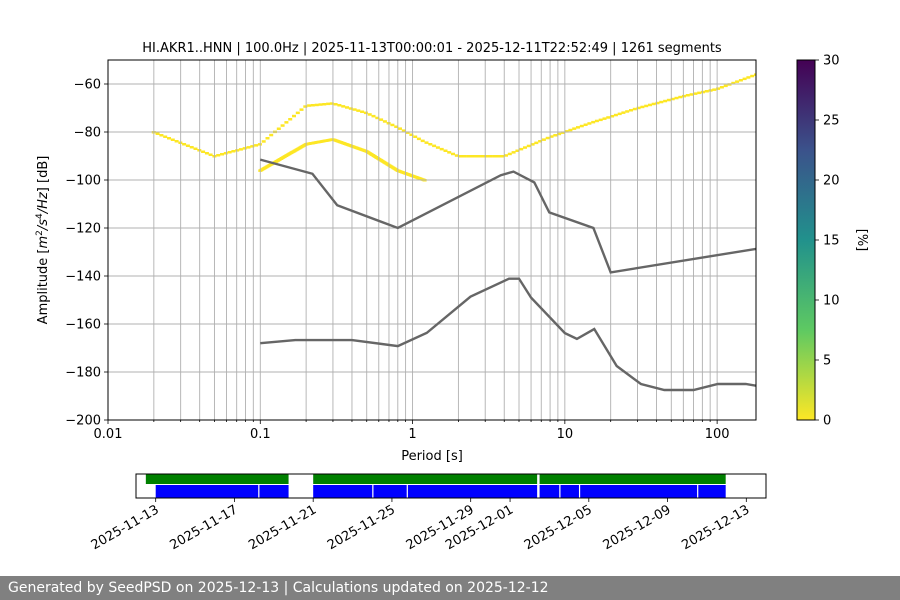 The height and width of the screenshot is (600, 900). I want to click on y-axis-label-part: Hz, so click(43, 200).